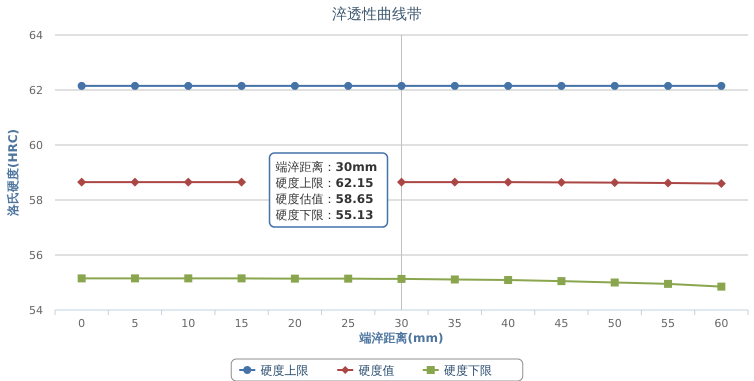  Describe the element at coordinates (13, 173) in the screenshot. I see `y-axis-title: 洛氏硬度(HRC)` at that location.